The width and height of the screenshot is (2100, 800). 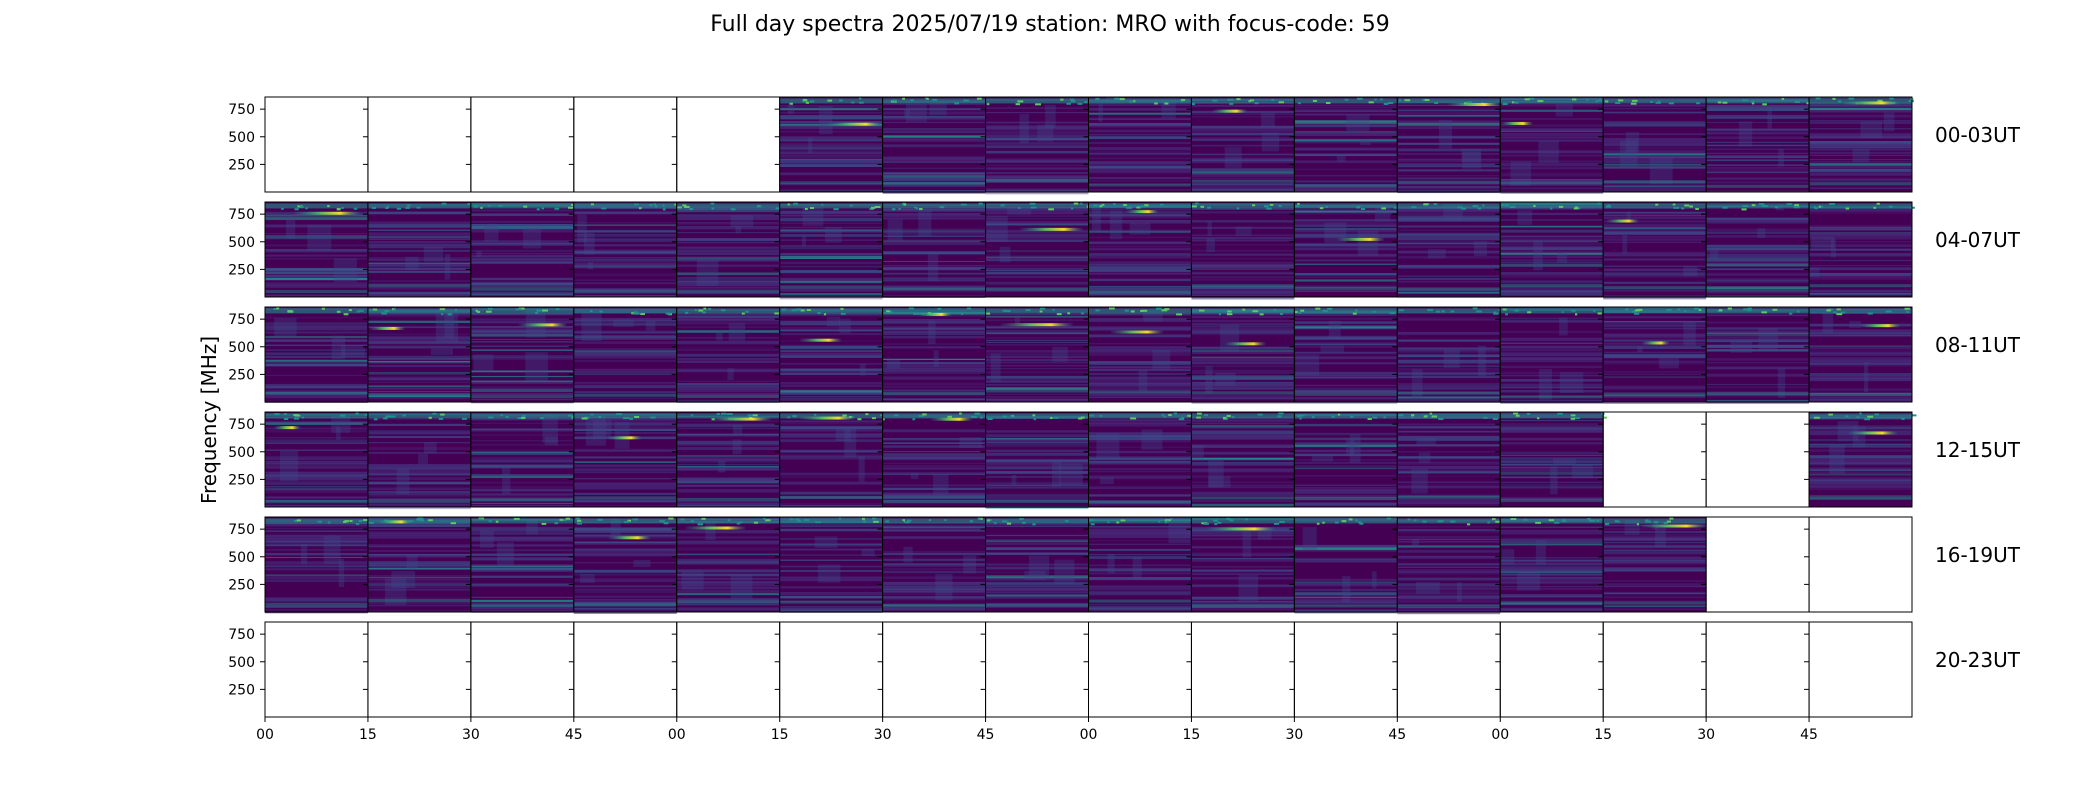 What do you see at coordinates (1552, 183) in the screenshot?
I see `low-band` at bounding box center [1552, 183].